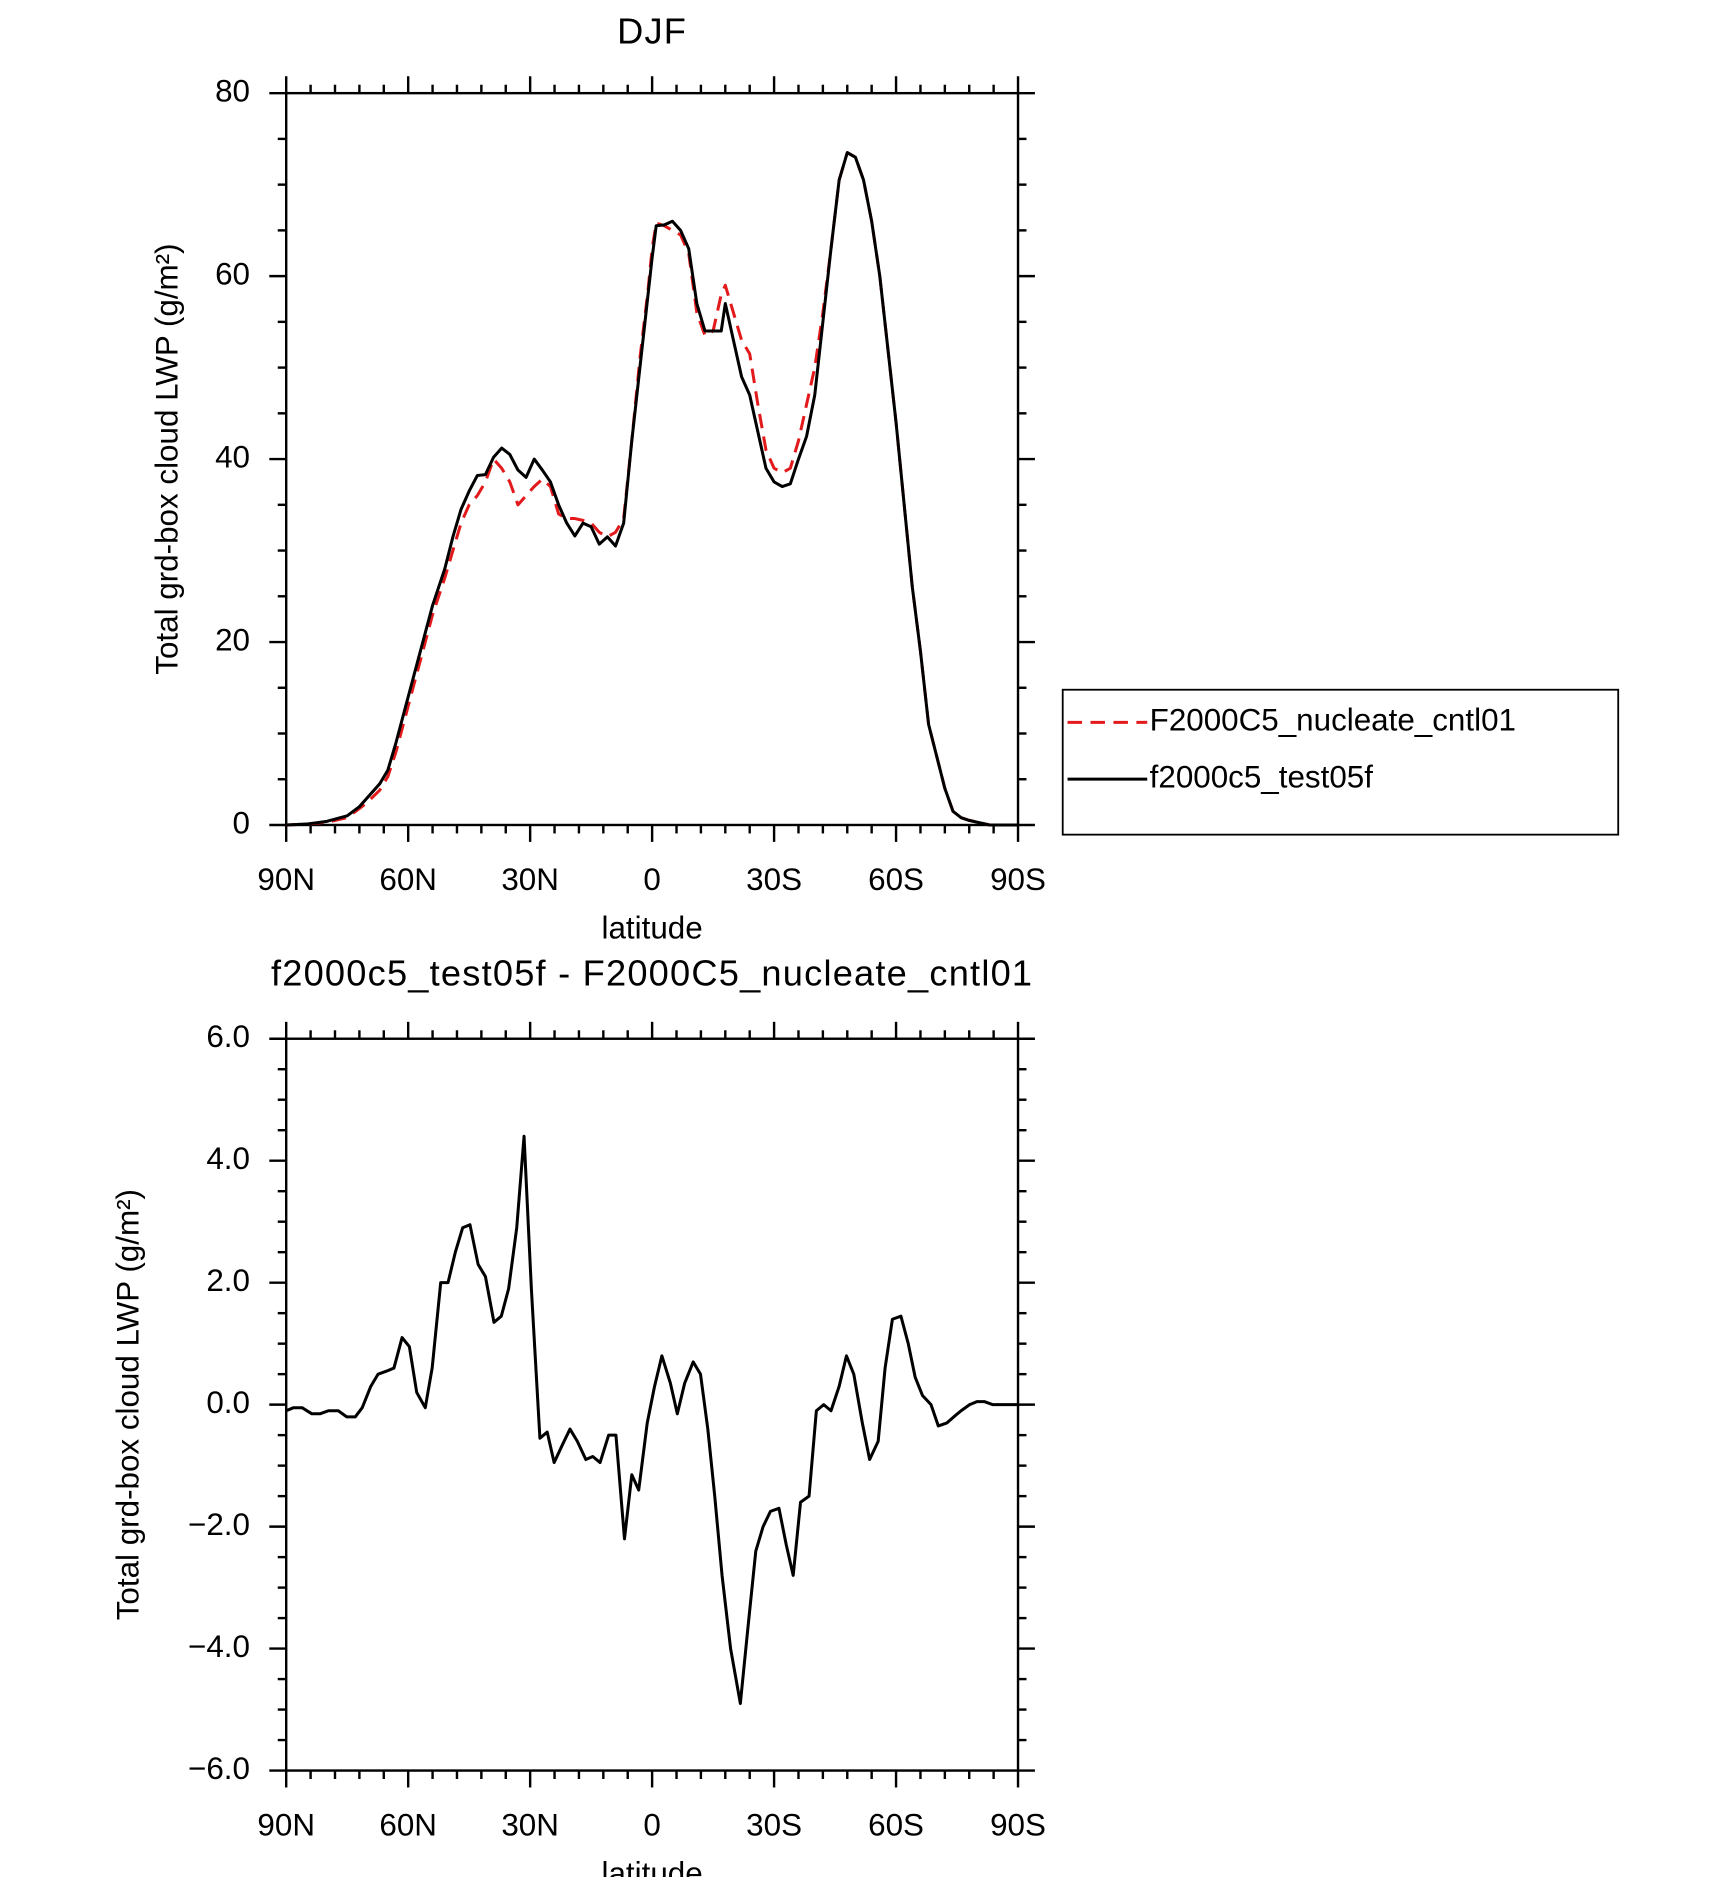 The image size is (1710, 1877). What do you see at coordinates (652, 1419) in the screenshot?
I see `data-line` at bounding box center [652, 1419].